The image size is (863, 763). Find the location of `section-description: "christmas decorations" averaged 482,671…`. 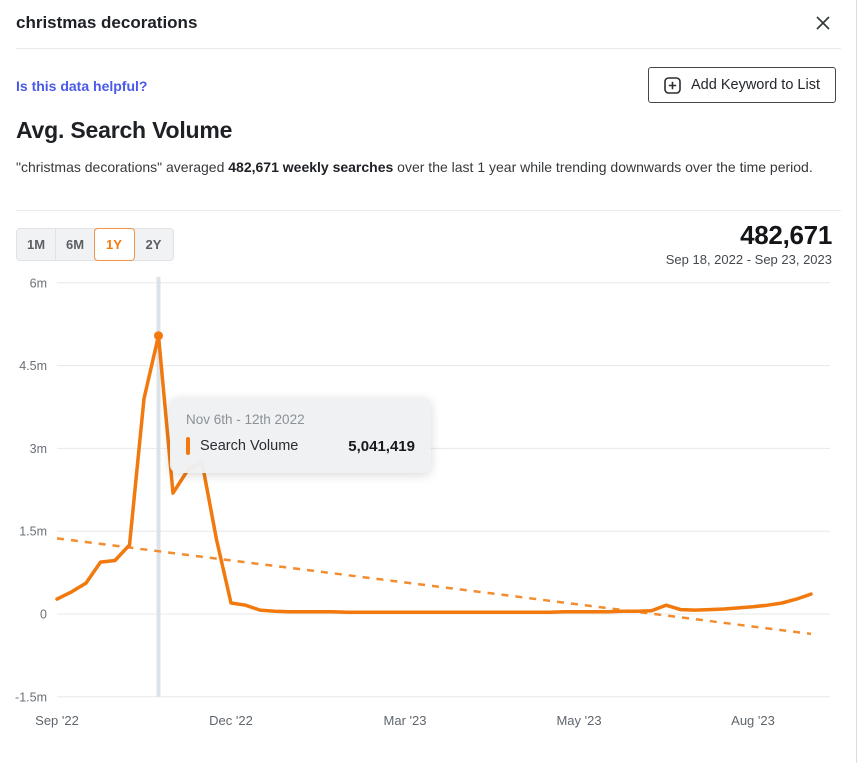

section-description: "christmas decorations" averaged 482,671… is located at coordinates (426, 167).